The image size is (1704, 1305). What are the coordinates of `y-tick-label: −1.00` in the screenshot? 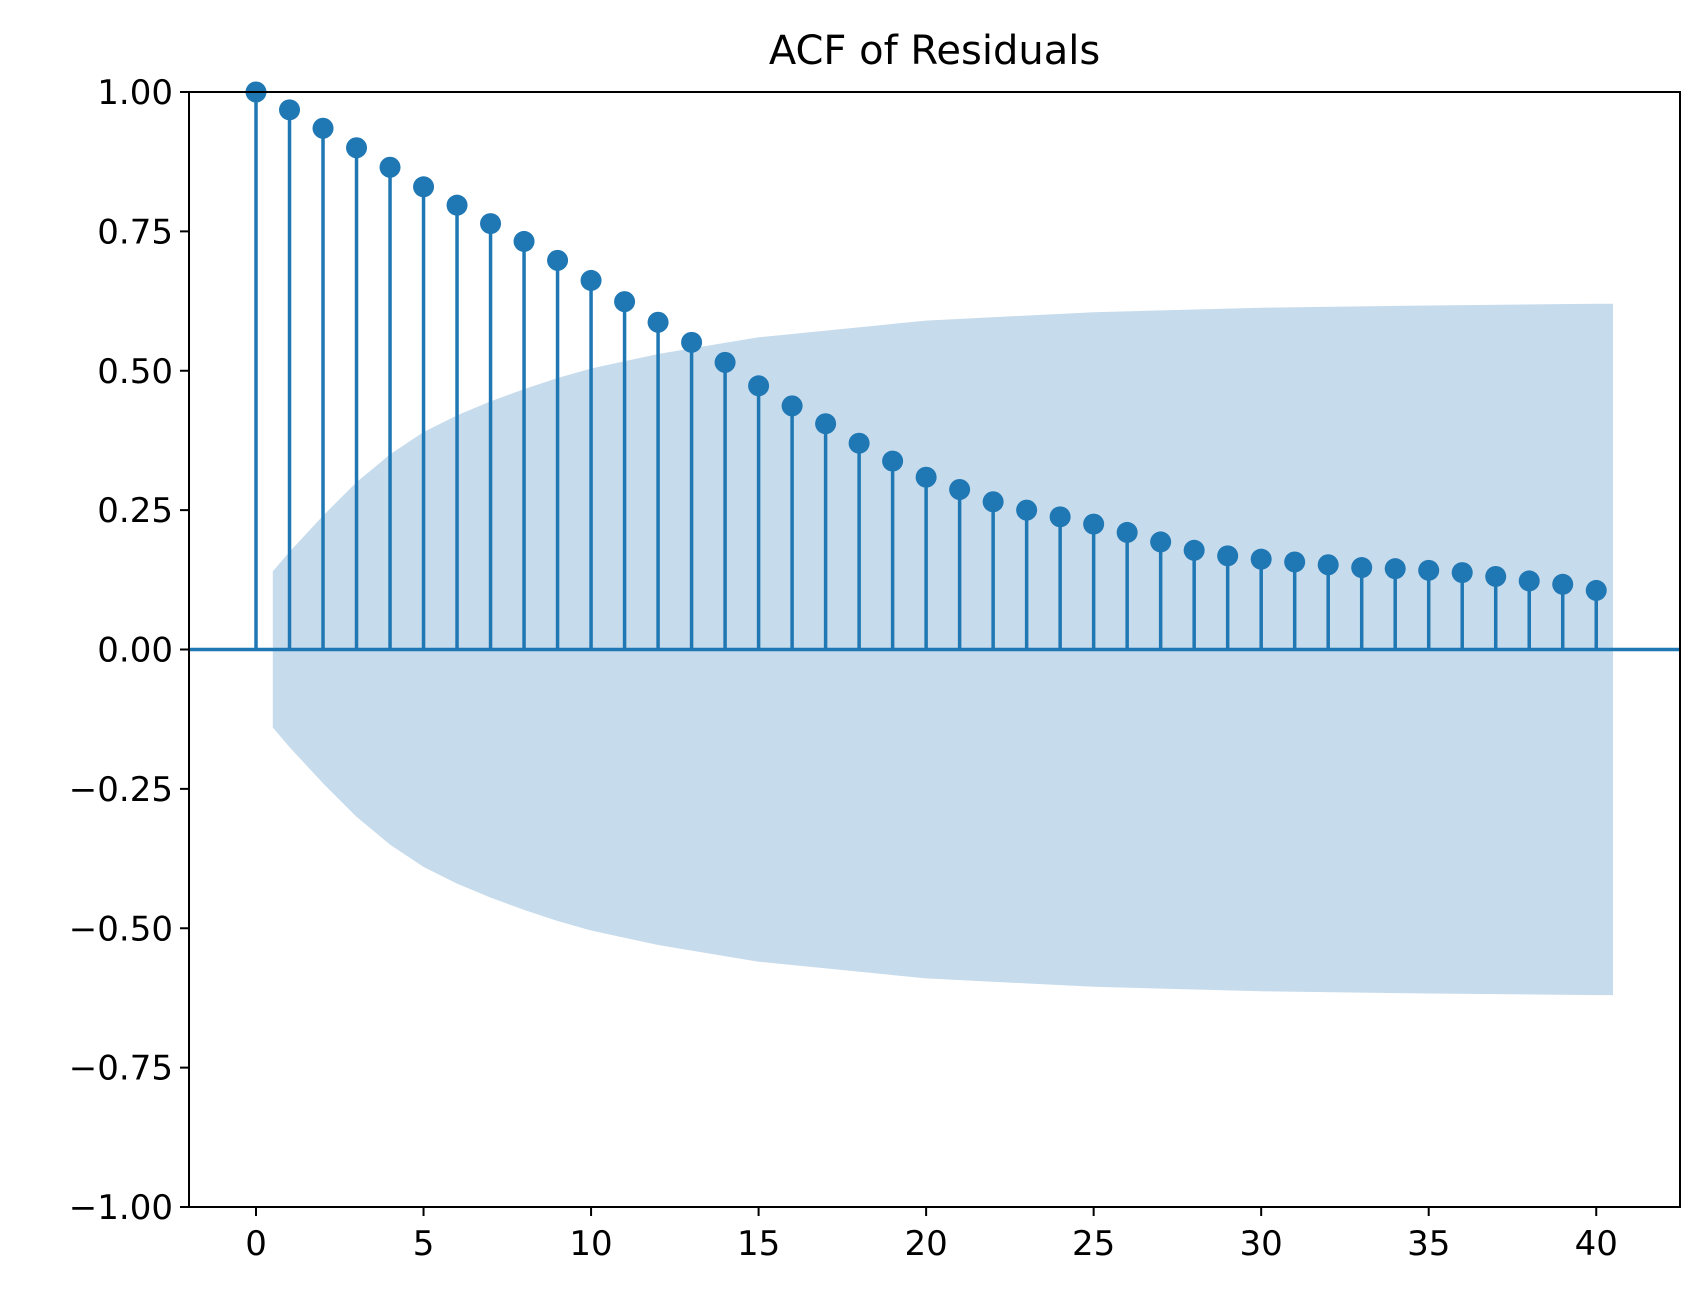 It's located at (121, 1208).